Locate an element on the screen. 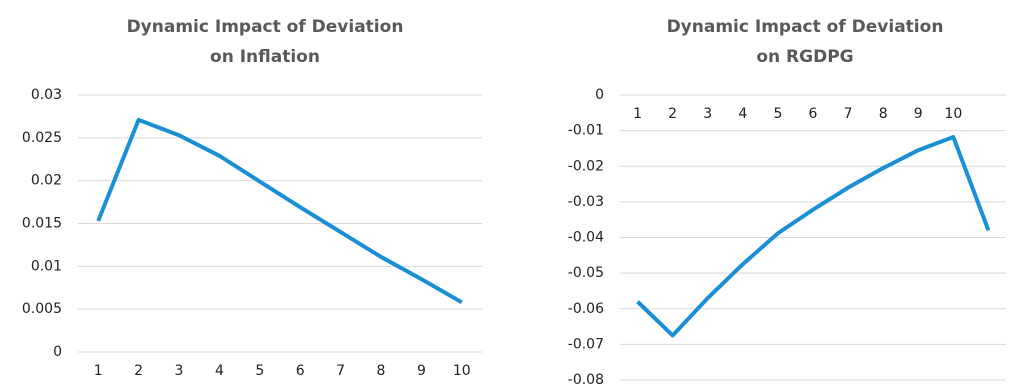 The width and height of the screenshot is (1010, 386). y-tick-label: -0.05 is located at coordinates (586, 273).